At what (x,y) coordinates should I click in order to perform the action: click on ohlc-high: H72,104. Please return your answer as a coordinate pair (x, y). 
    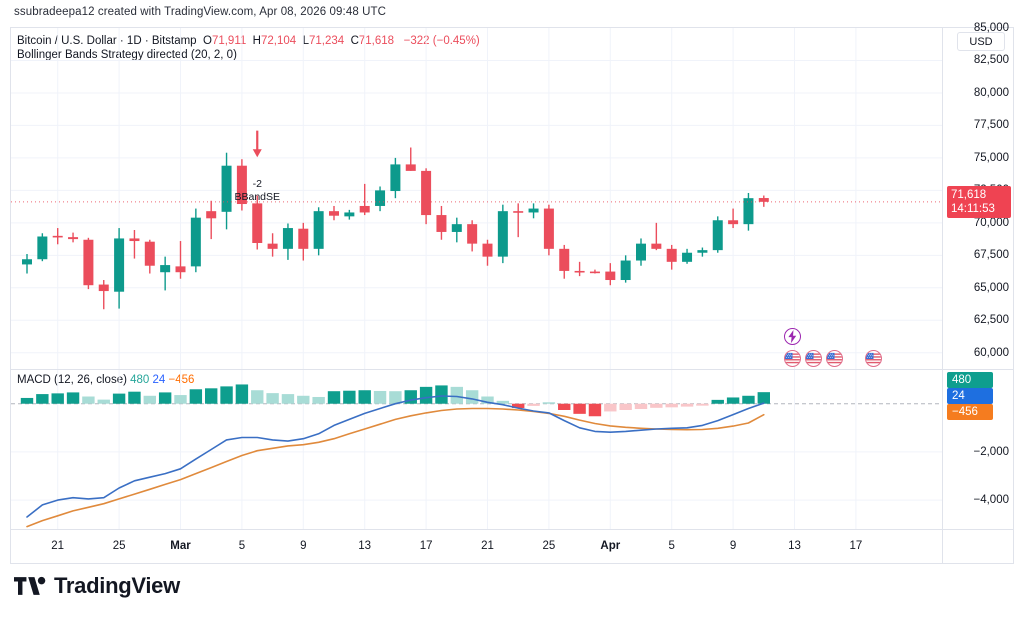
    Looking at the image, I should click on (274, 41).